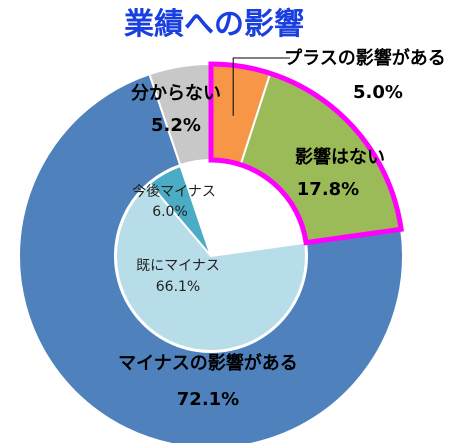  What do you see at coordinates (208, 399) in the screenshot?
I see `outer-label-value-3: 72.1%` at bounding box center [208, 399].